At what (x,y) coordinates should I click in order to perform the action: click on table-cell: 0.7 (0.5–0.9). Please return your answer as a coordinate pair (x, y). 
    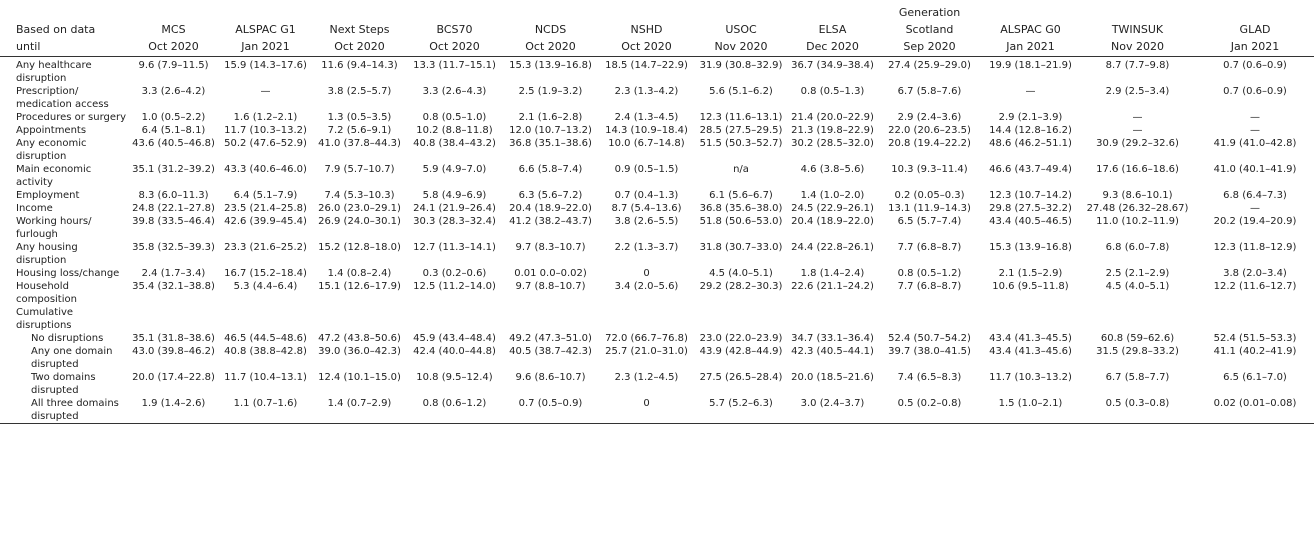
    Looking at the image, I should click on (550, 403).